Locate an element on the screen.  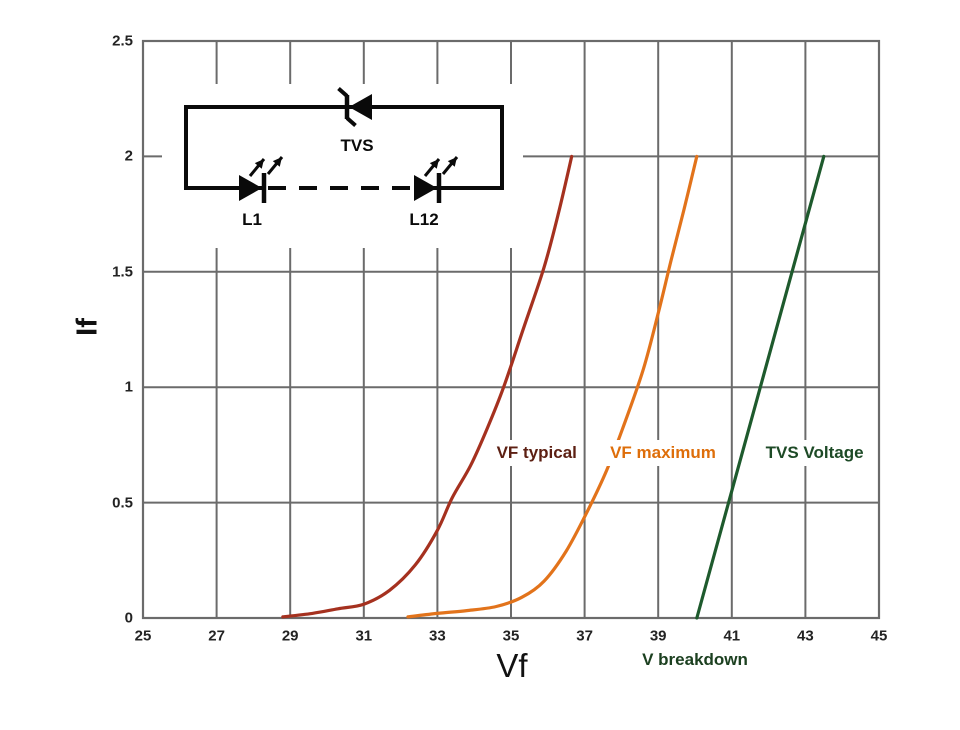
tvs-cathode-tip-bottom is located at coordinates (351, 121).